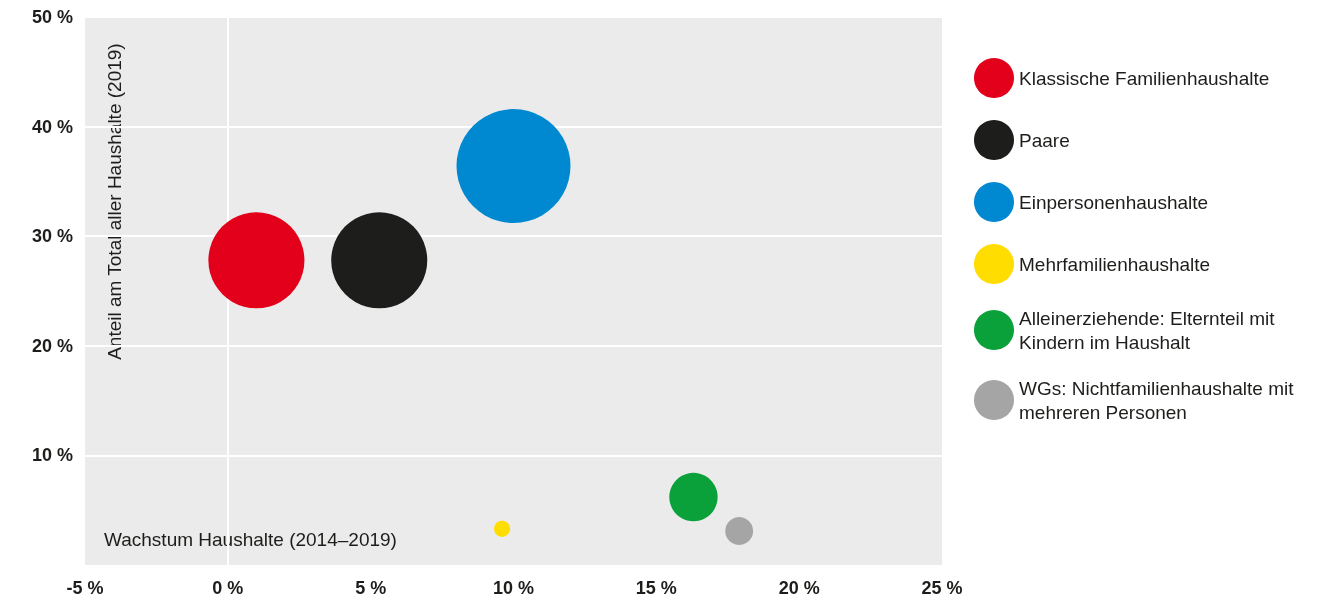 The width and height of the screenshot is (1332, 607). Describe the element at coordinates (52, 17) in the screenshot. I see `y-tick-label: 50 %` at that location.